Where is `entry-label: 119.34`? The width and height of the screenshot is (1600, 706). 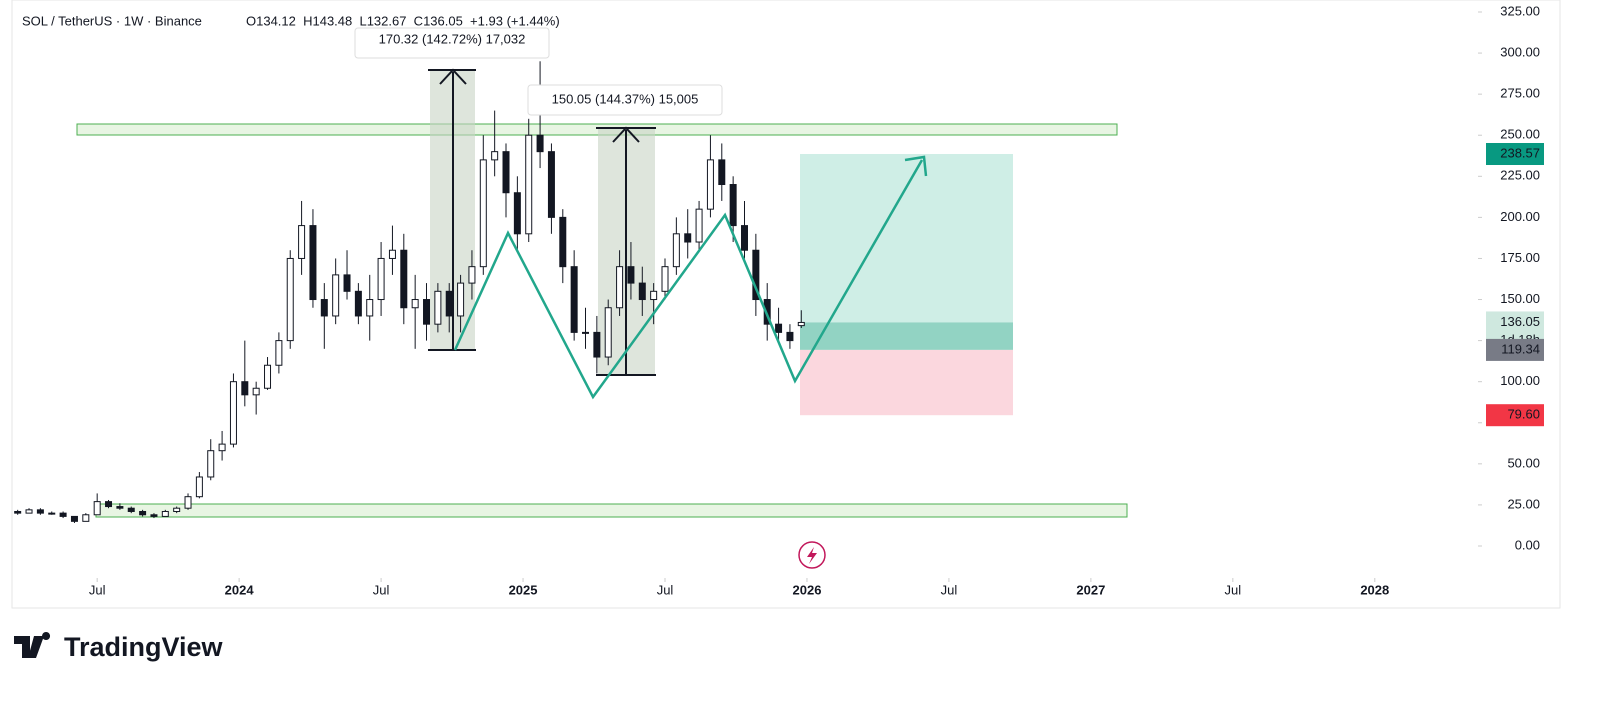
entry-label: 119.34 is located at coordinates (1520, 348).